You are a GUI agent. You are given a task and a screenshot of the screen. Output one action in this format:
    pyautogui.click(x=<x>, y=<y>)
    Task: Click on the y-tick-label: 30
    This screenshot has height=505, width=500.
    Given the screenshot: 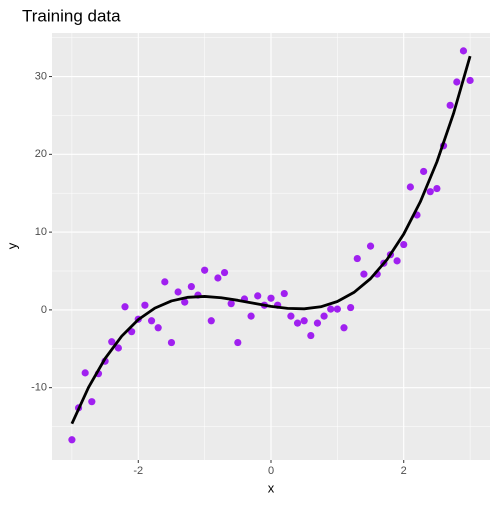 What is the action you would take?
    pyautogui.click(x=41, y=76)
    